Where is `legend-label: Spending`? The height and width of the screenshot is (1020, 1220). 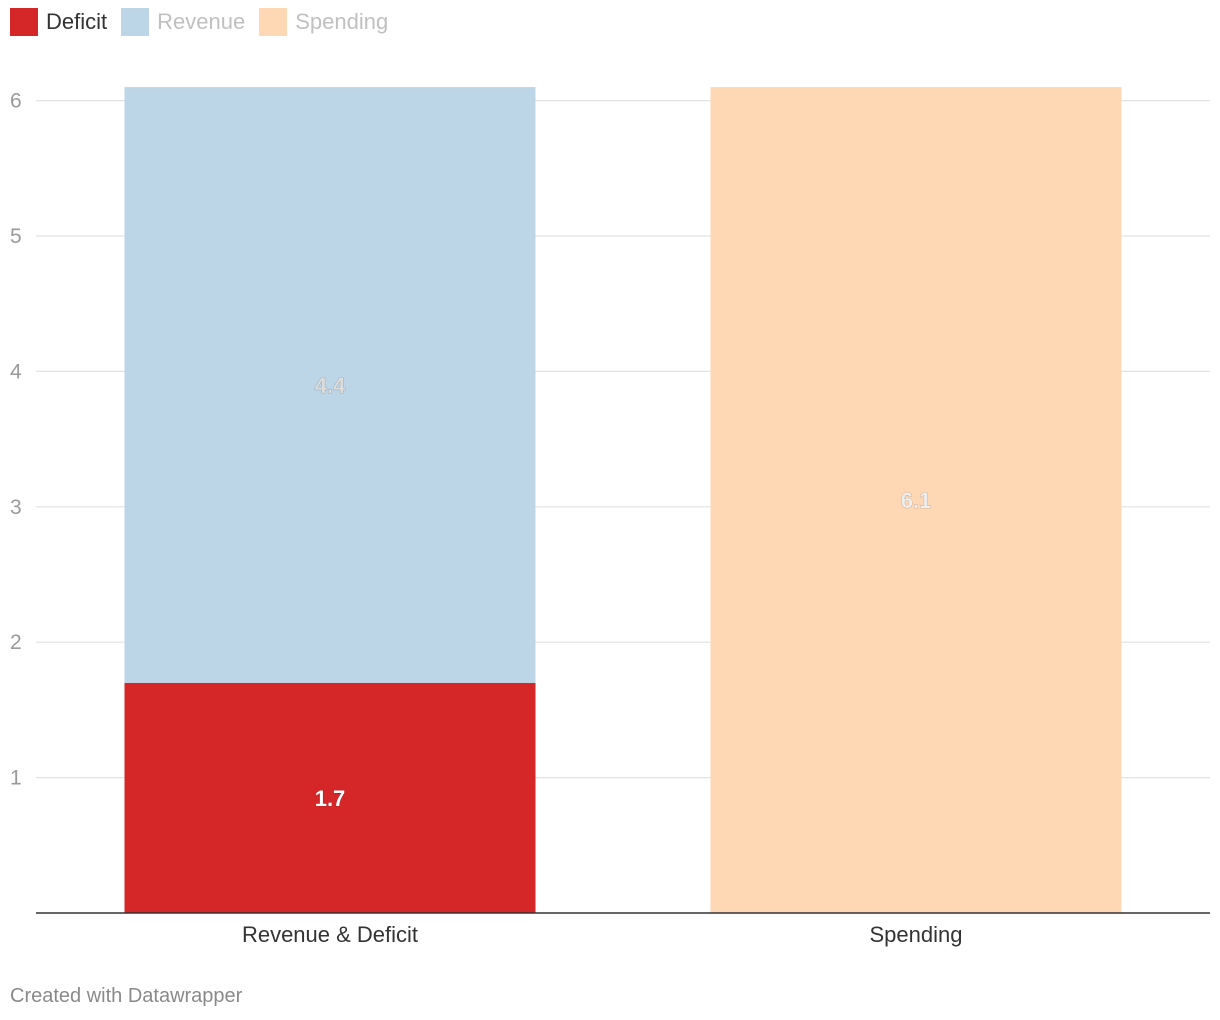 legend-label: Spending is located at coordinates (342, 21).